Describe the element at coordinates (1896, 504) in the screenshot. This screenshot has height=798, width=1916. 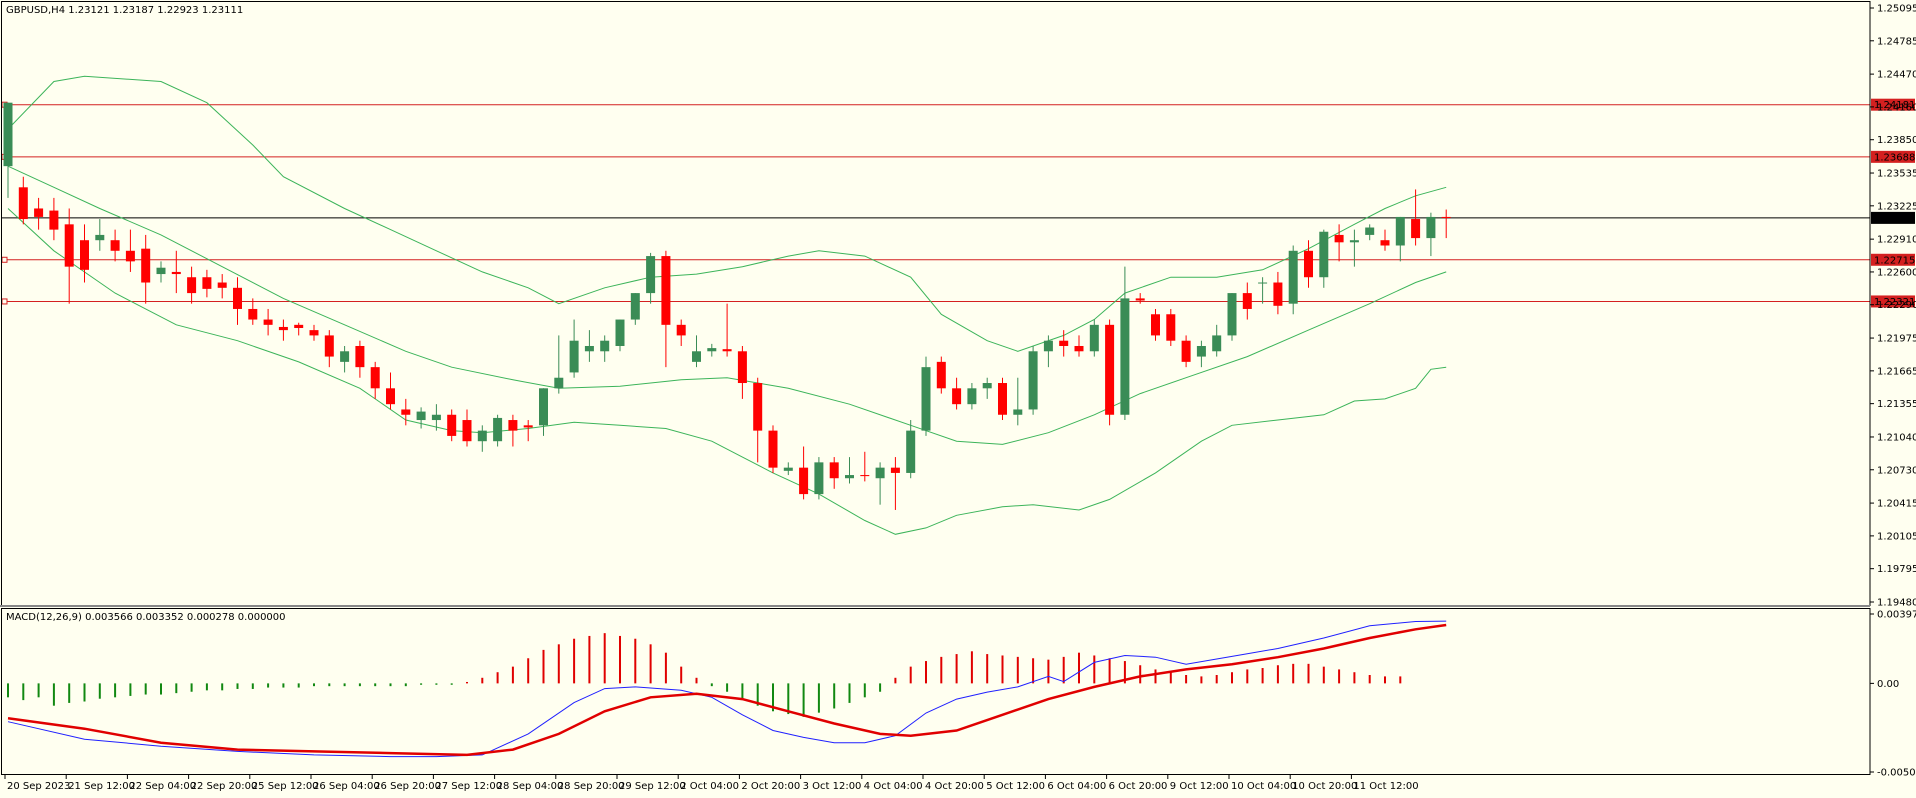
I see `y-tick-label: 1.20415` at that location.